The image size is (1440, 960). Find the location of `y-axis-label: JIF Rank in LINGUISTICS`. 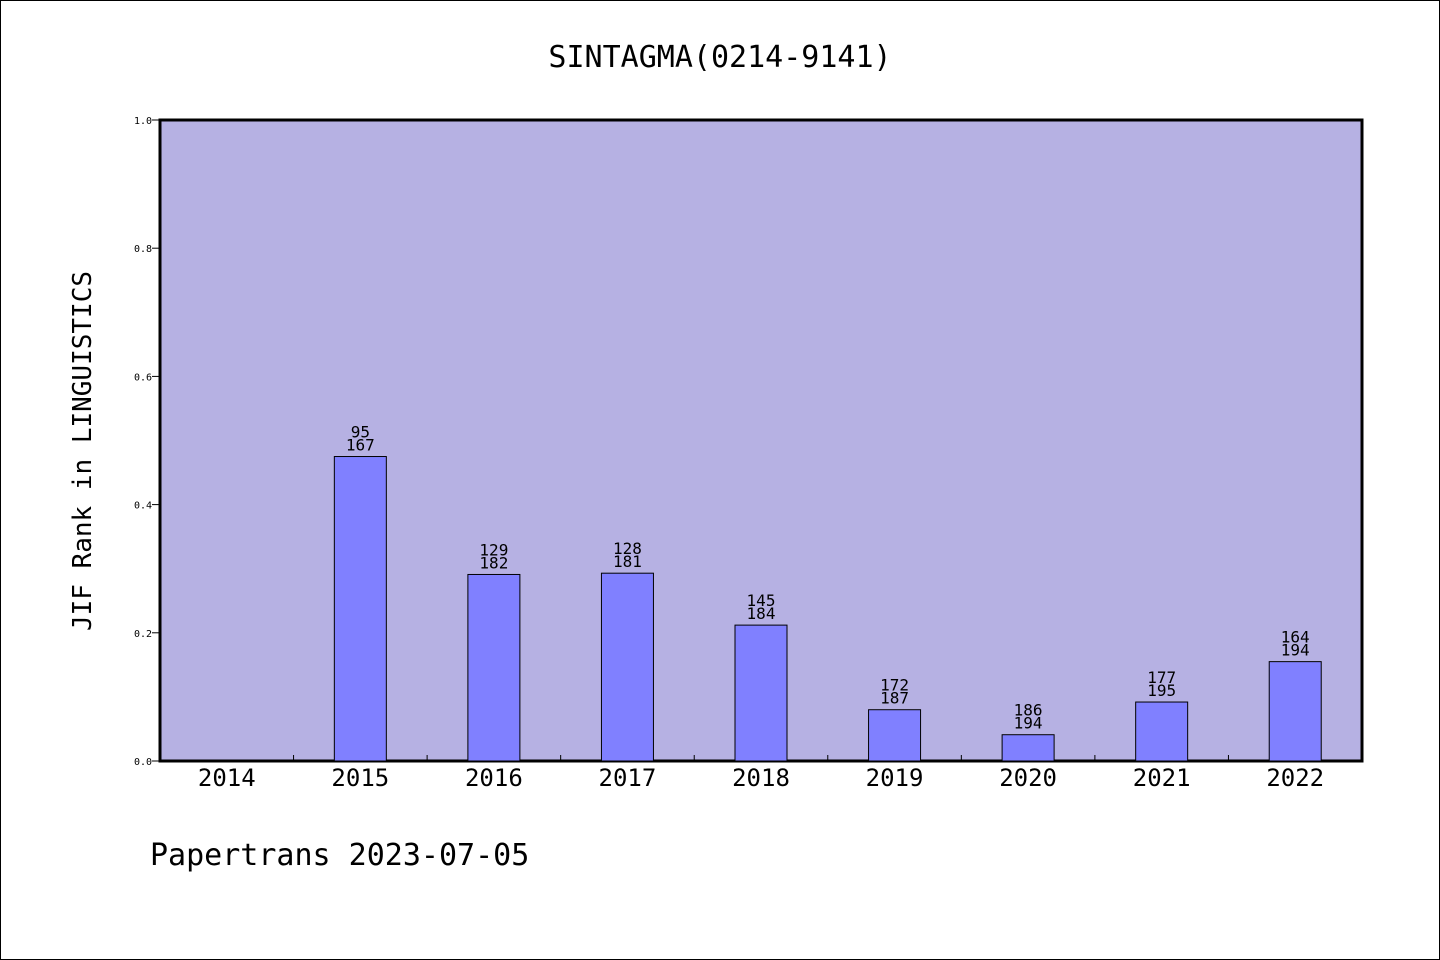

y-axis-label: JIF Rank in LINGUISTICS is located at coordinates (83, 451).